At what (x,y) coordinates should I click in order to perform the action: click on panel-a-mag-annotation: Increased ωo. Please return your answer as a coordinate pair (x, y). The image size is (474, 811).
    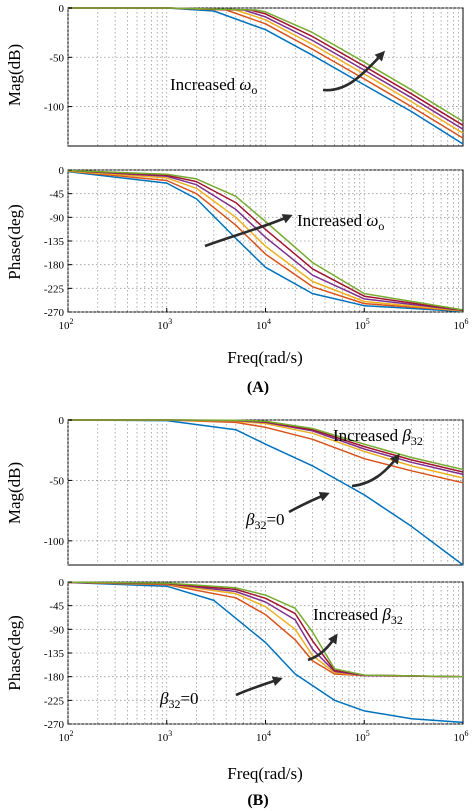
    Looking at the image, I should click on (278, 73).